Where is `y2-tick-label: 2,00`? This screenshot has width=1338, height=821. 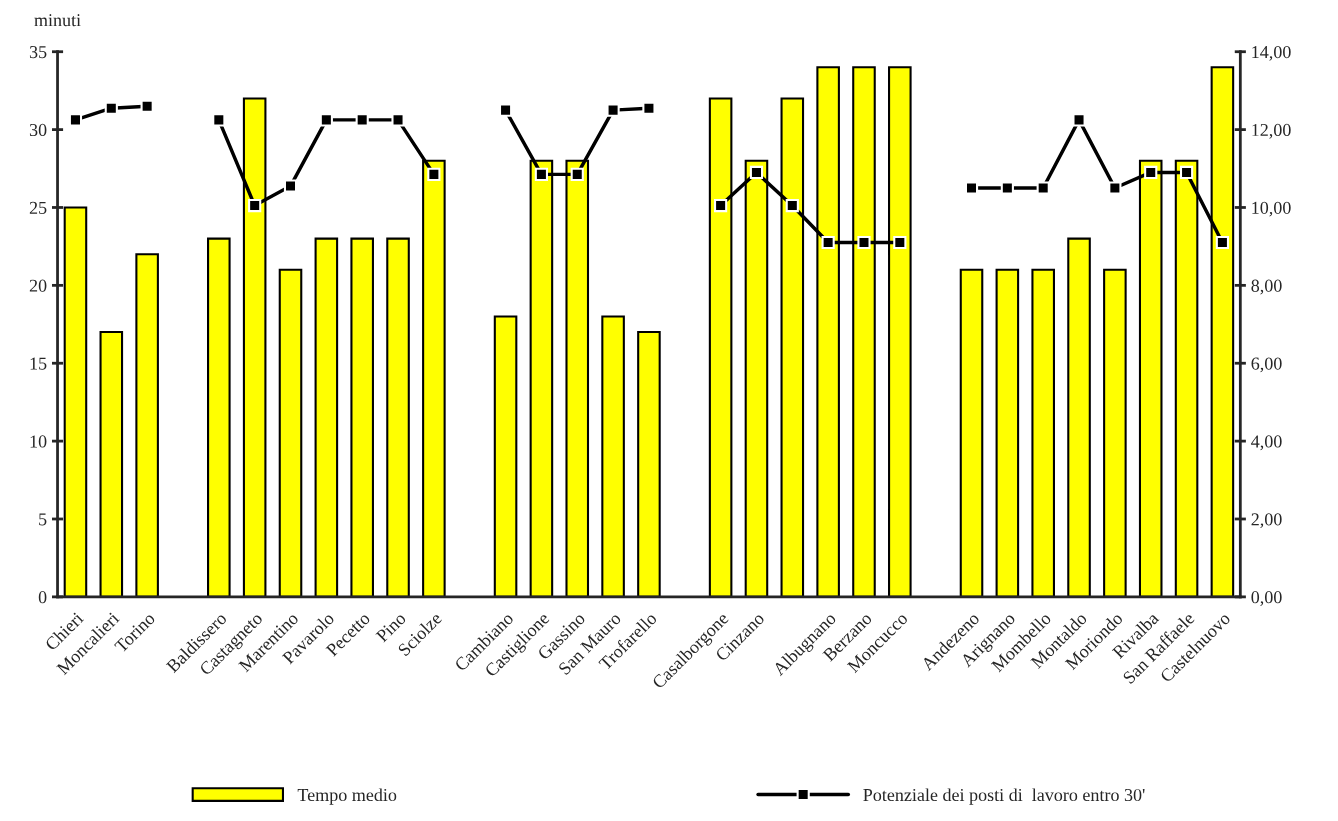 y2-tick-label: 2,00 is located at coordinates (1266, 521).